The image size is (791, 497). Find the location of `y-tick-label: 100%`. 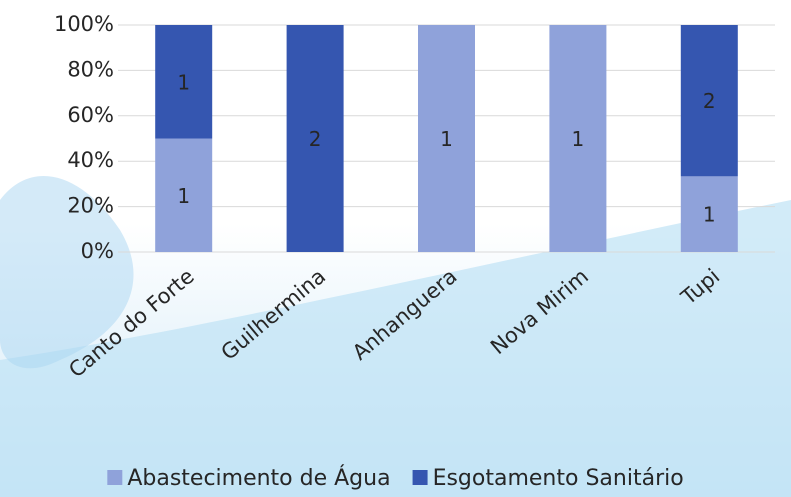

y-tick-label: 100% is located at coordinates (84, 24).